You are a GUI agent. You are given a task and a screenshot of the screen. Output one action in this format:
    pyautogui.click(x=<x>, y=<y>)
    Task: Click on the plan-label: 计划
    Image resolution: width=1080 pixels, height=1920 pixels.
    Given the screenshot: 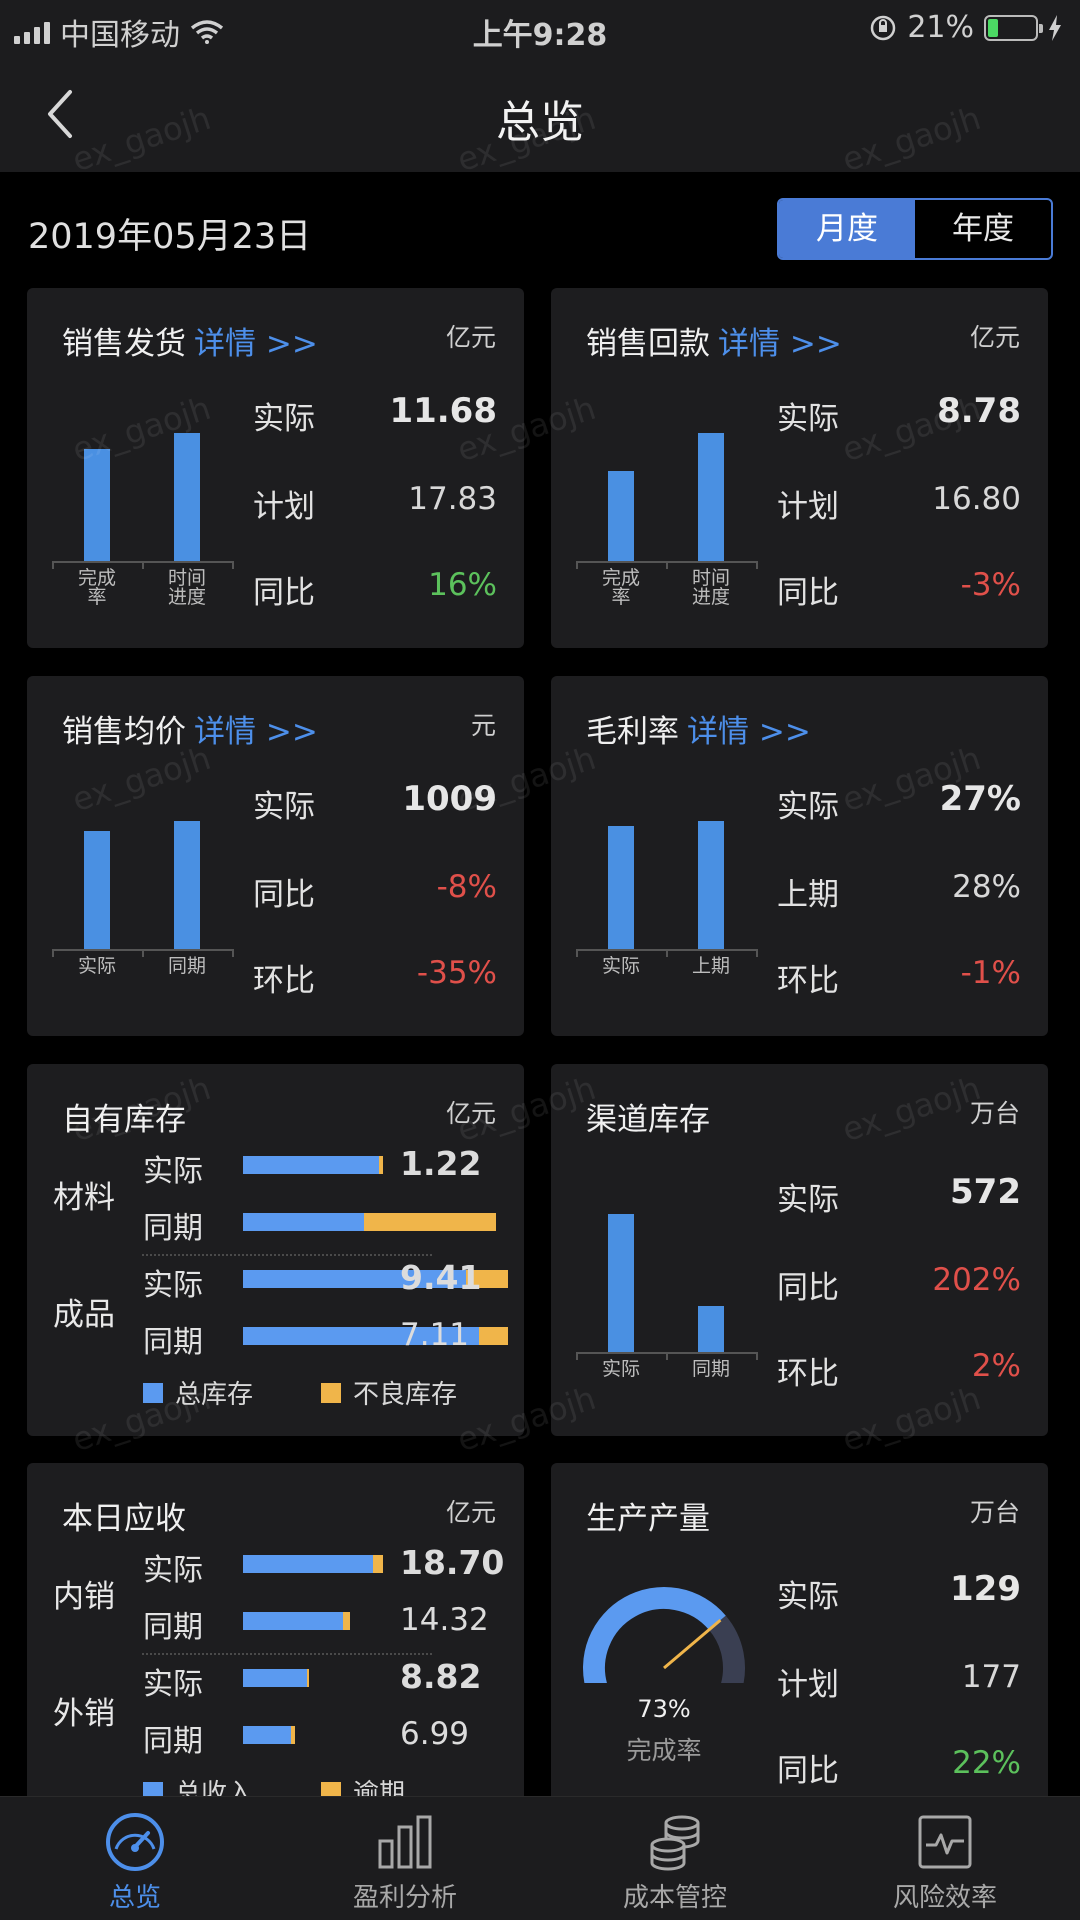 What is the action you would take?
    pyautogui.click(x=808, y=507)
    